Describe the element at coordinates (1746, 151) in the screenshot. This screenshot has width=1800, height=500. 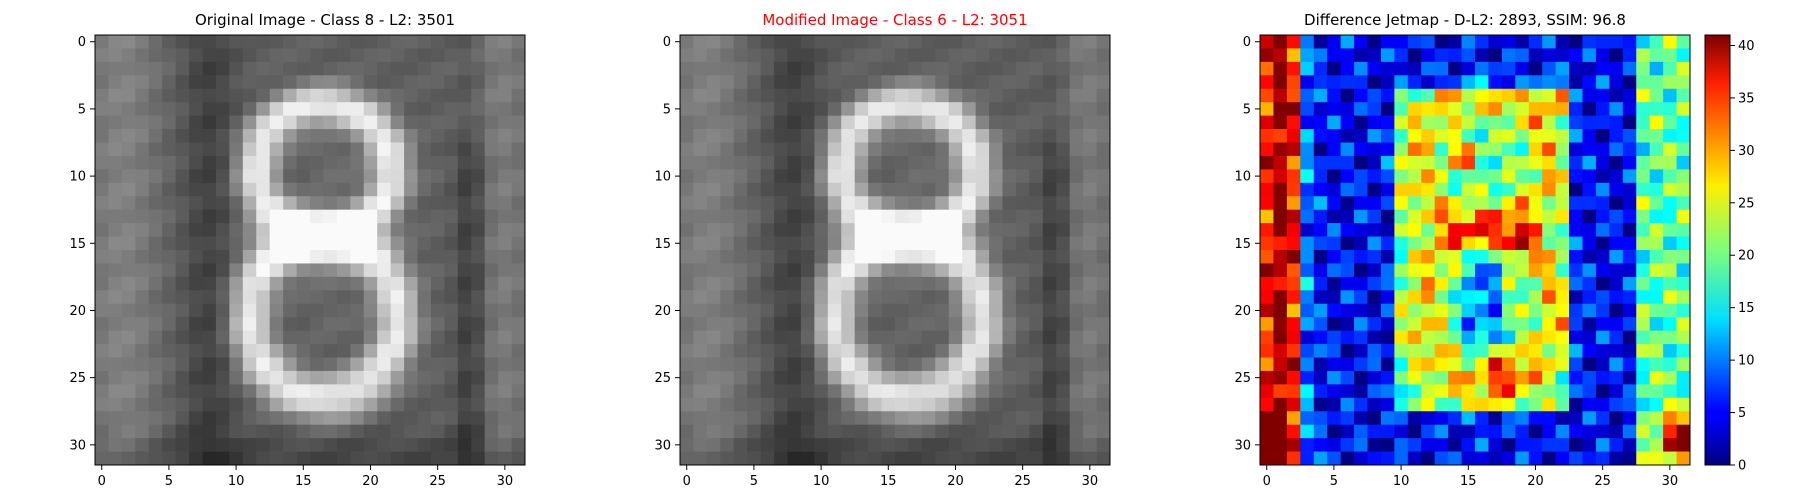
I see `colorbar-tick-label: 30` at that location.